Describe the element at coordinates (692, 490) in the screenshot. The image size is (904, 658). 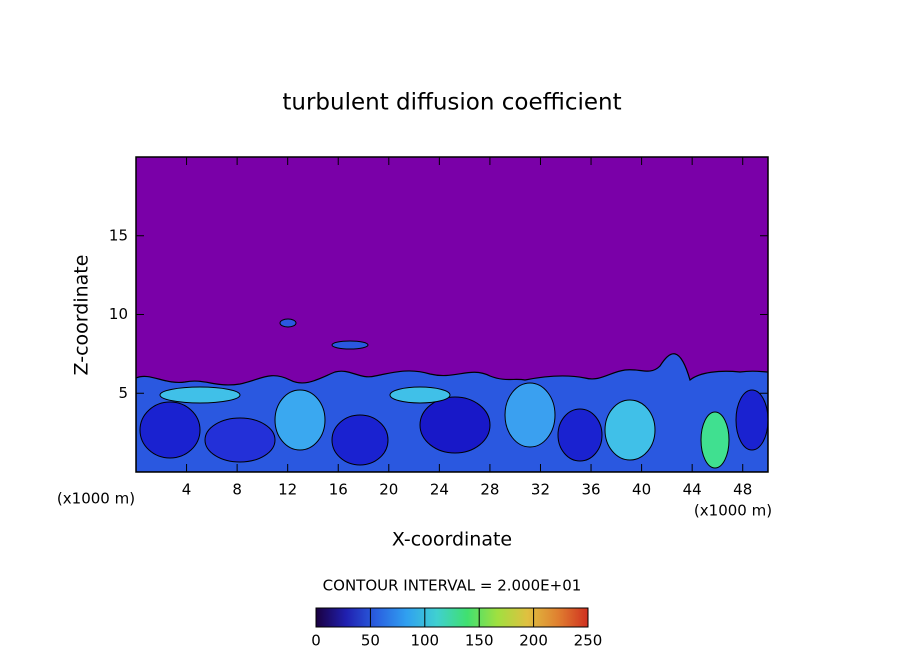
I see `x-tick-label: 44` at that location.